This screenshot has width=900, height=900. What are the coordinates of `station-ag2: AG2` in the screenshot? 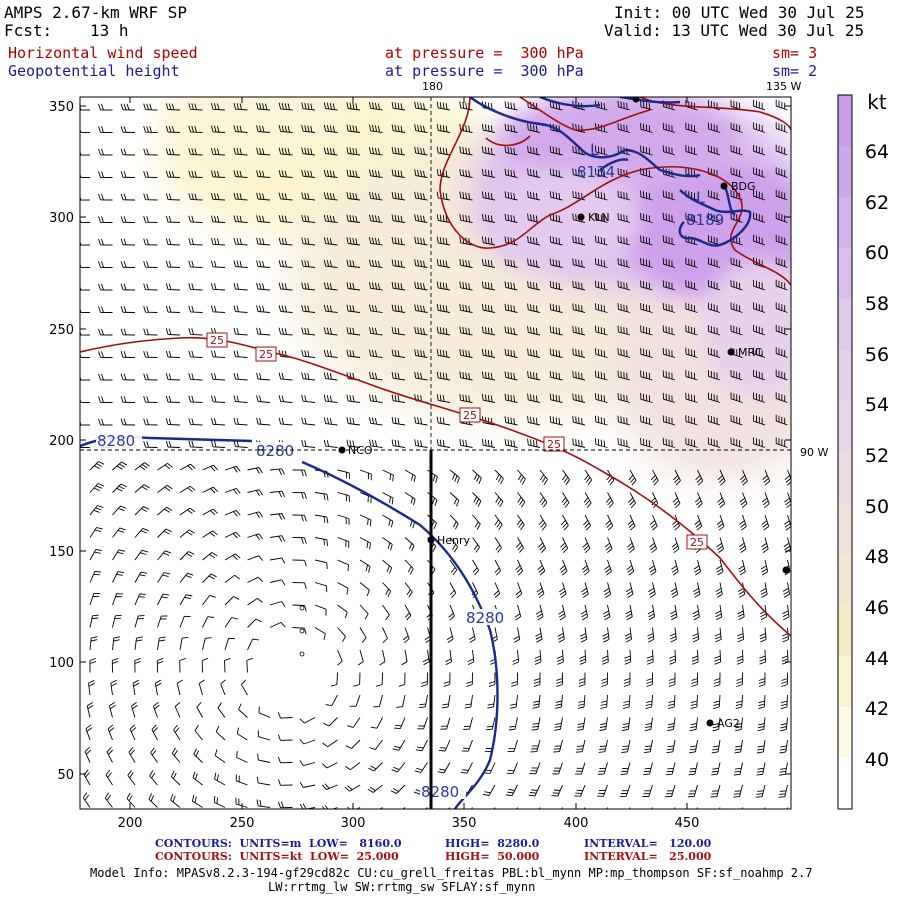 It's located at (723, 723).